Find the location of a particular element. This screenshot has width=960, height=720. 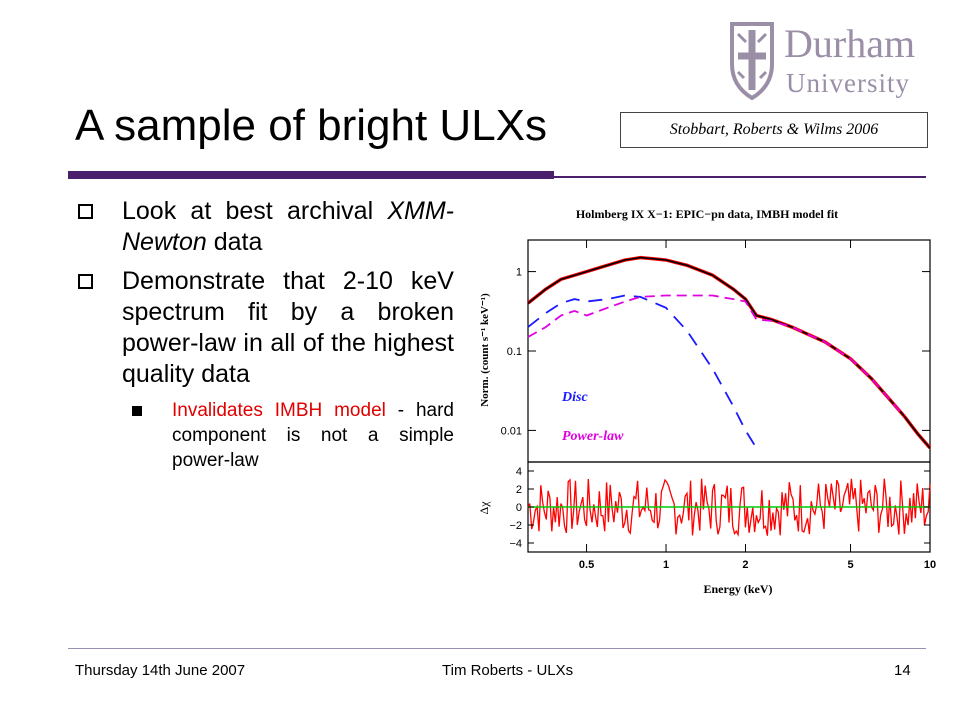

x-tick-label: 10 is located at coordinates (930, 565).